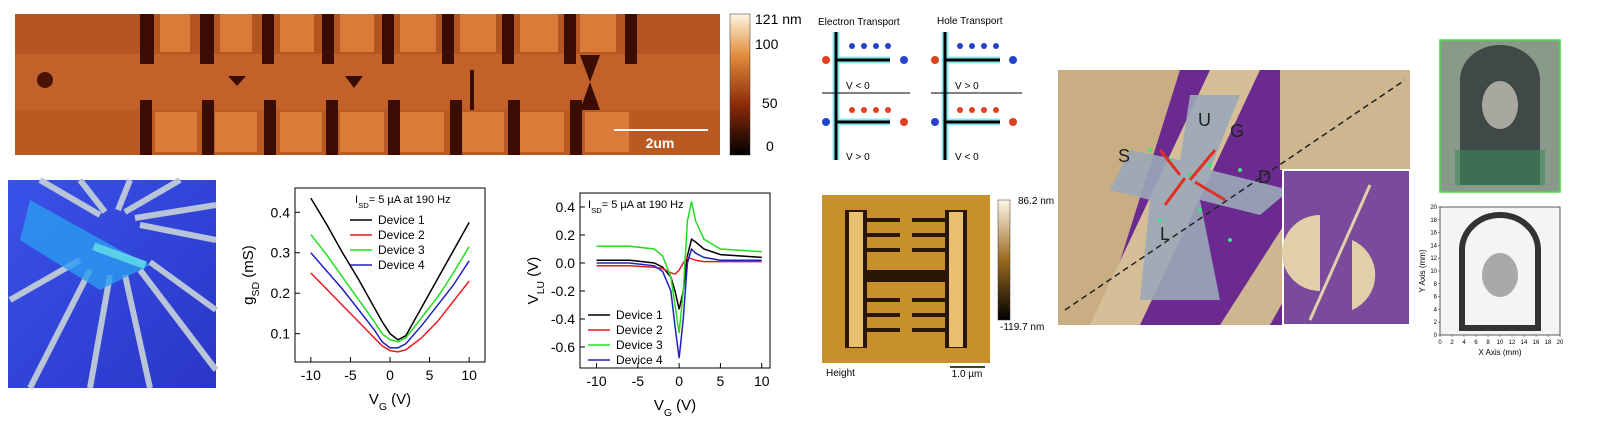  I want to click on y-tick-label: 0.0, so click(566, 263).